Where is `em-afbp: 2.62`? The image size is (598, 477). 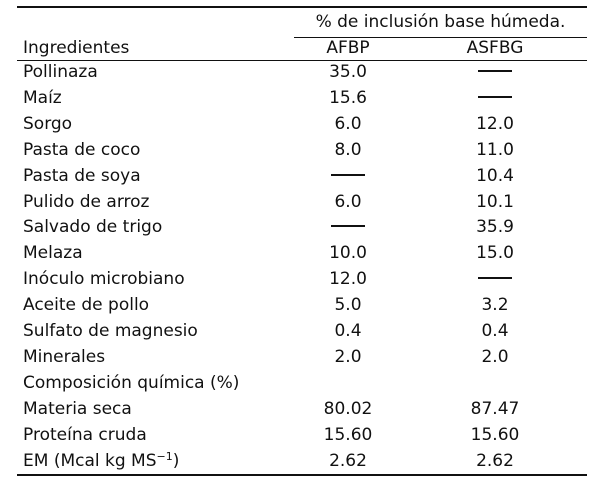
em-afbp: 2.62 is located at coordinates (348, 461).